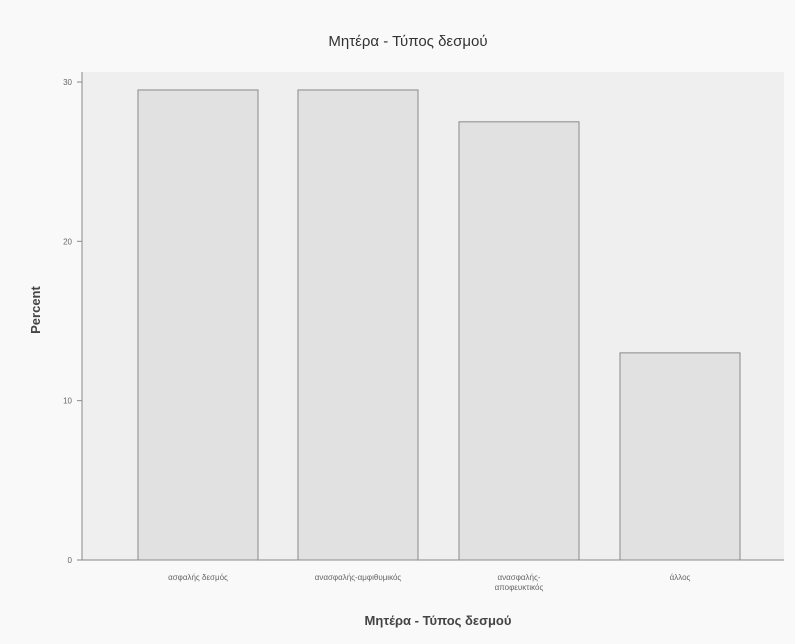 This screenshot has height=644, width=795. I want to click on y-axis-label: Percent, so click(35, 309).